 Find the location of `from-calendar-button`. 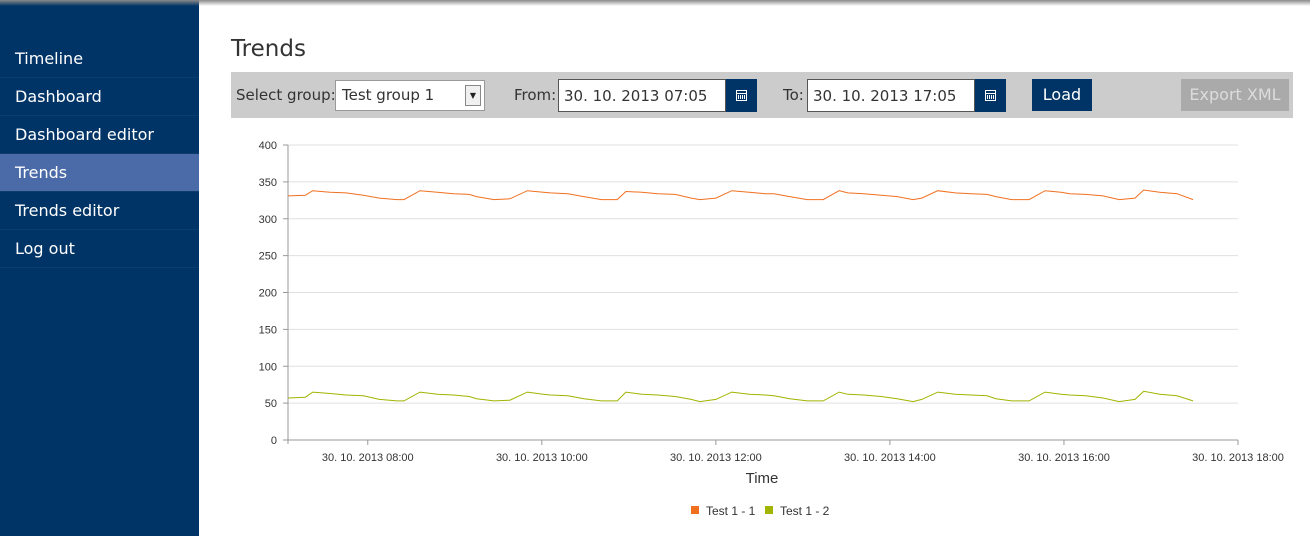

from-calendar-button is located at coordinates (741, 95).